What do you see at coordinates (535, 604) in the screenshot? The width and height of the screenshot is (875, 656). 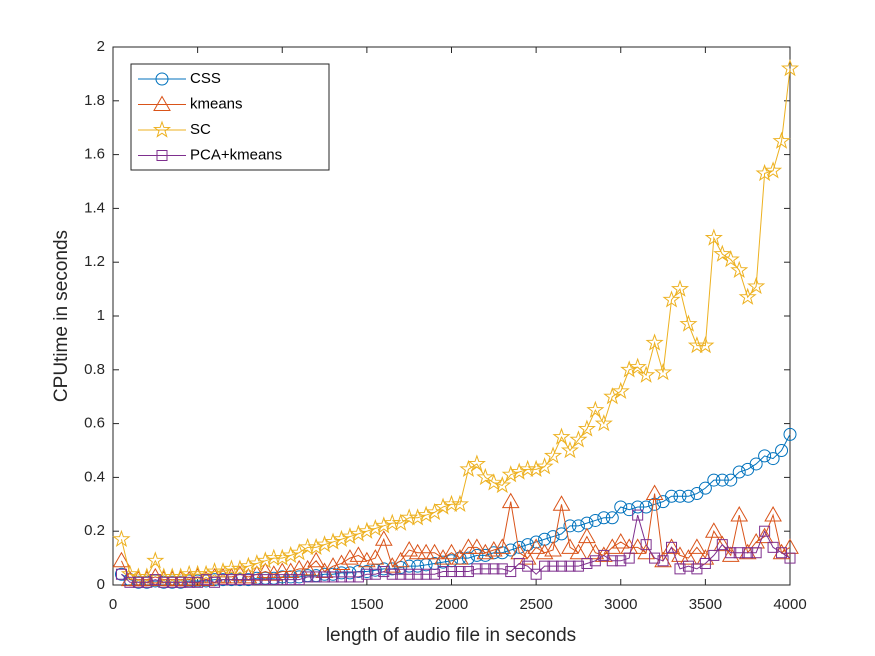 I see `x-tick-label: 2500` at bounding box center [535, 604].